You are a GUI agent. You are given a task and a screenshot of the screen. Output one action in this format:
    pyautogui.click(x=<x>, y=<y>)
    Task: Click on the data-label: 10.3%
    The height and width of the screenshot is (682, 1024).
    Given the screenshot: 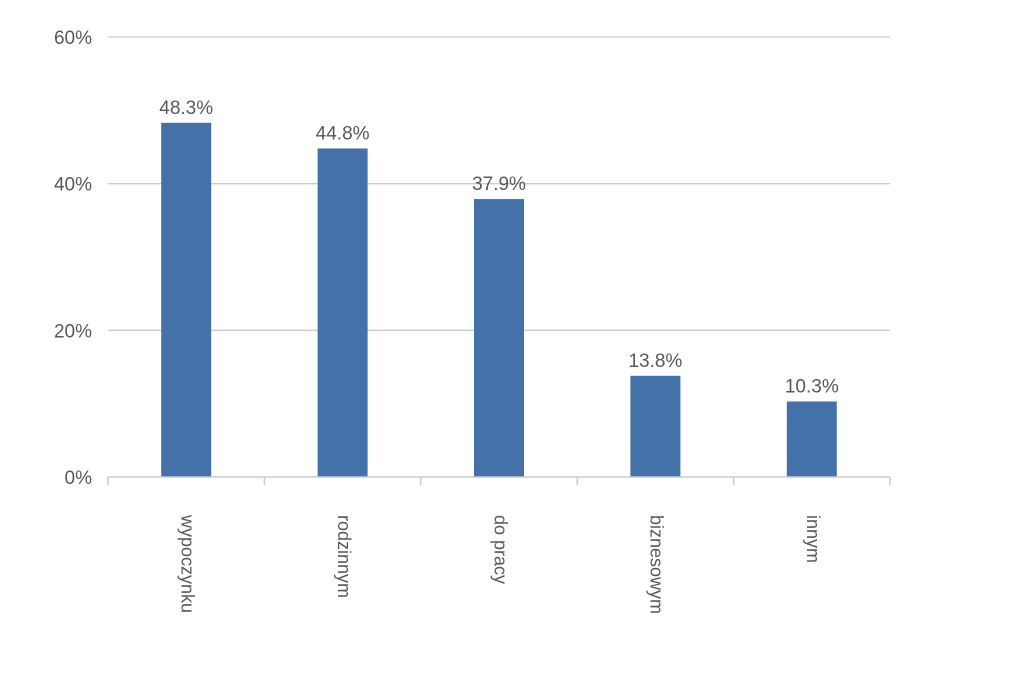 What is the action you would take?
    pyautogui.click(x=812, y=386)
    